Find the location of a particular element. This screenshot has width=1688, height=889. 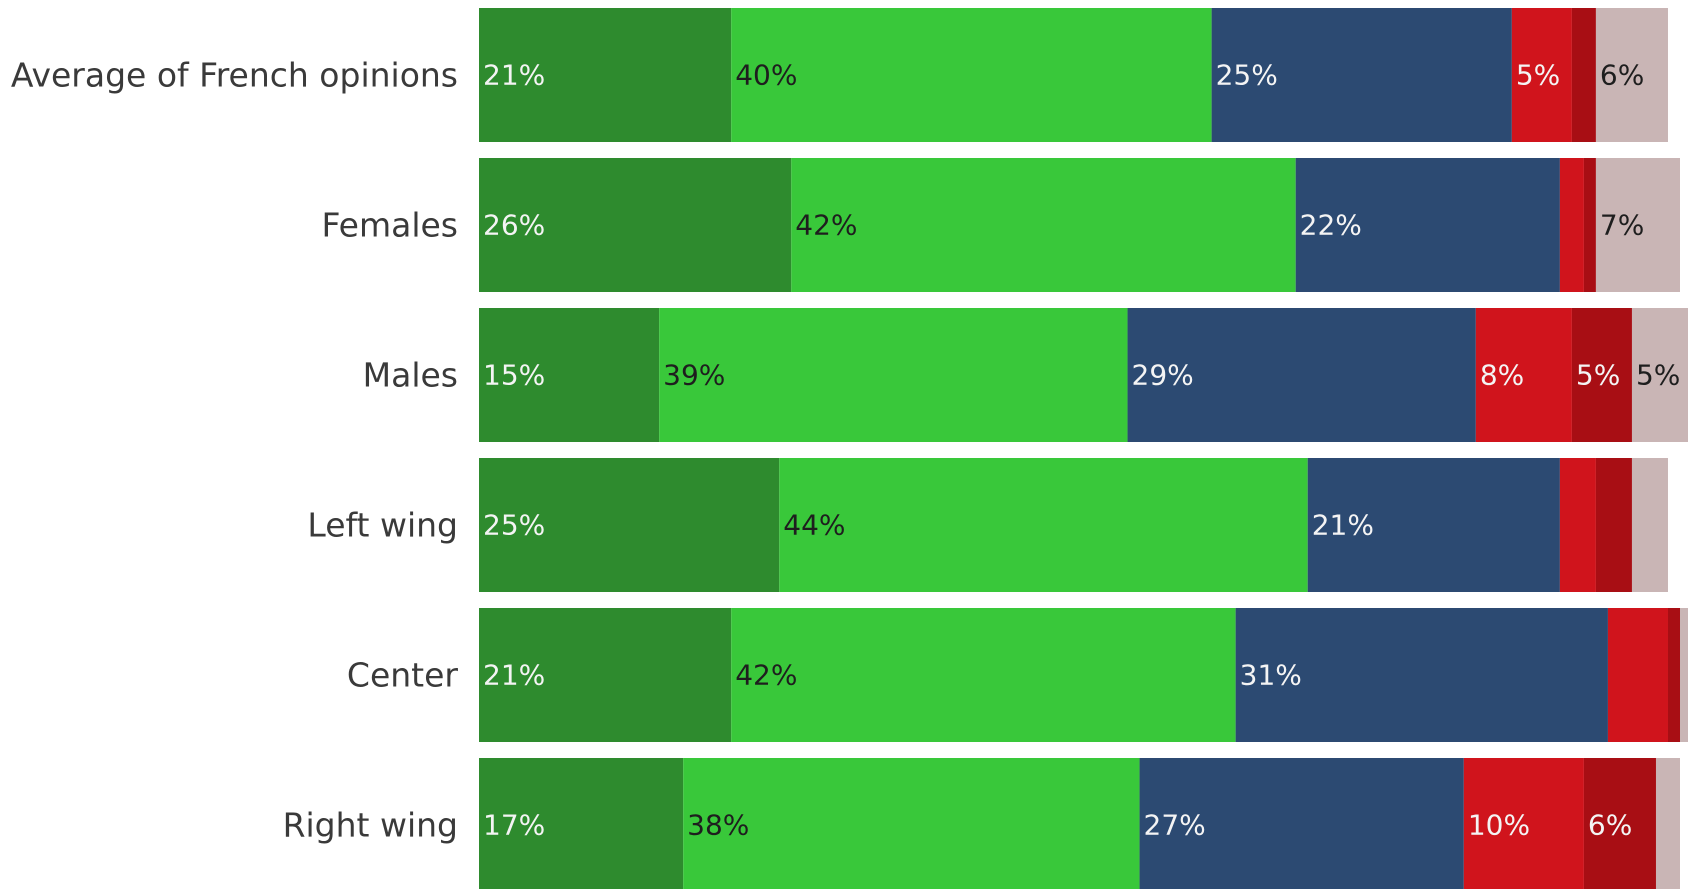

category-label: Males is located at coordinates (410, 375).